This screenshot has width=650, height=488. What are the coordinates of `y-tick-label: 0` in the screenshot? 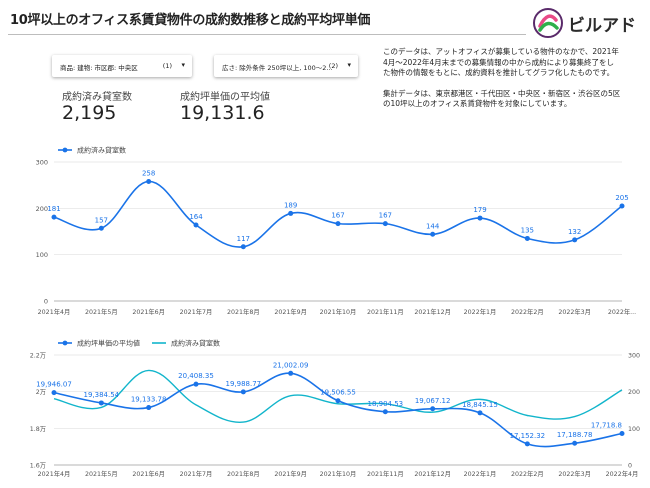 It's located at (46, 302).